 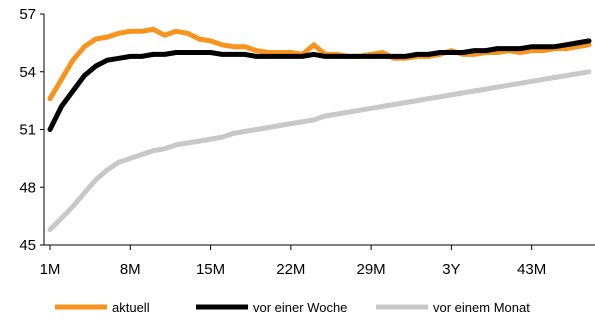 I want to click on y-axis-ticks: 45 48 51 54 57, so click(x=31, y=130).